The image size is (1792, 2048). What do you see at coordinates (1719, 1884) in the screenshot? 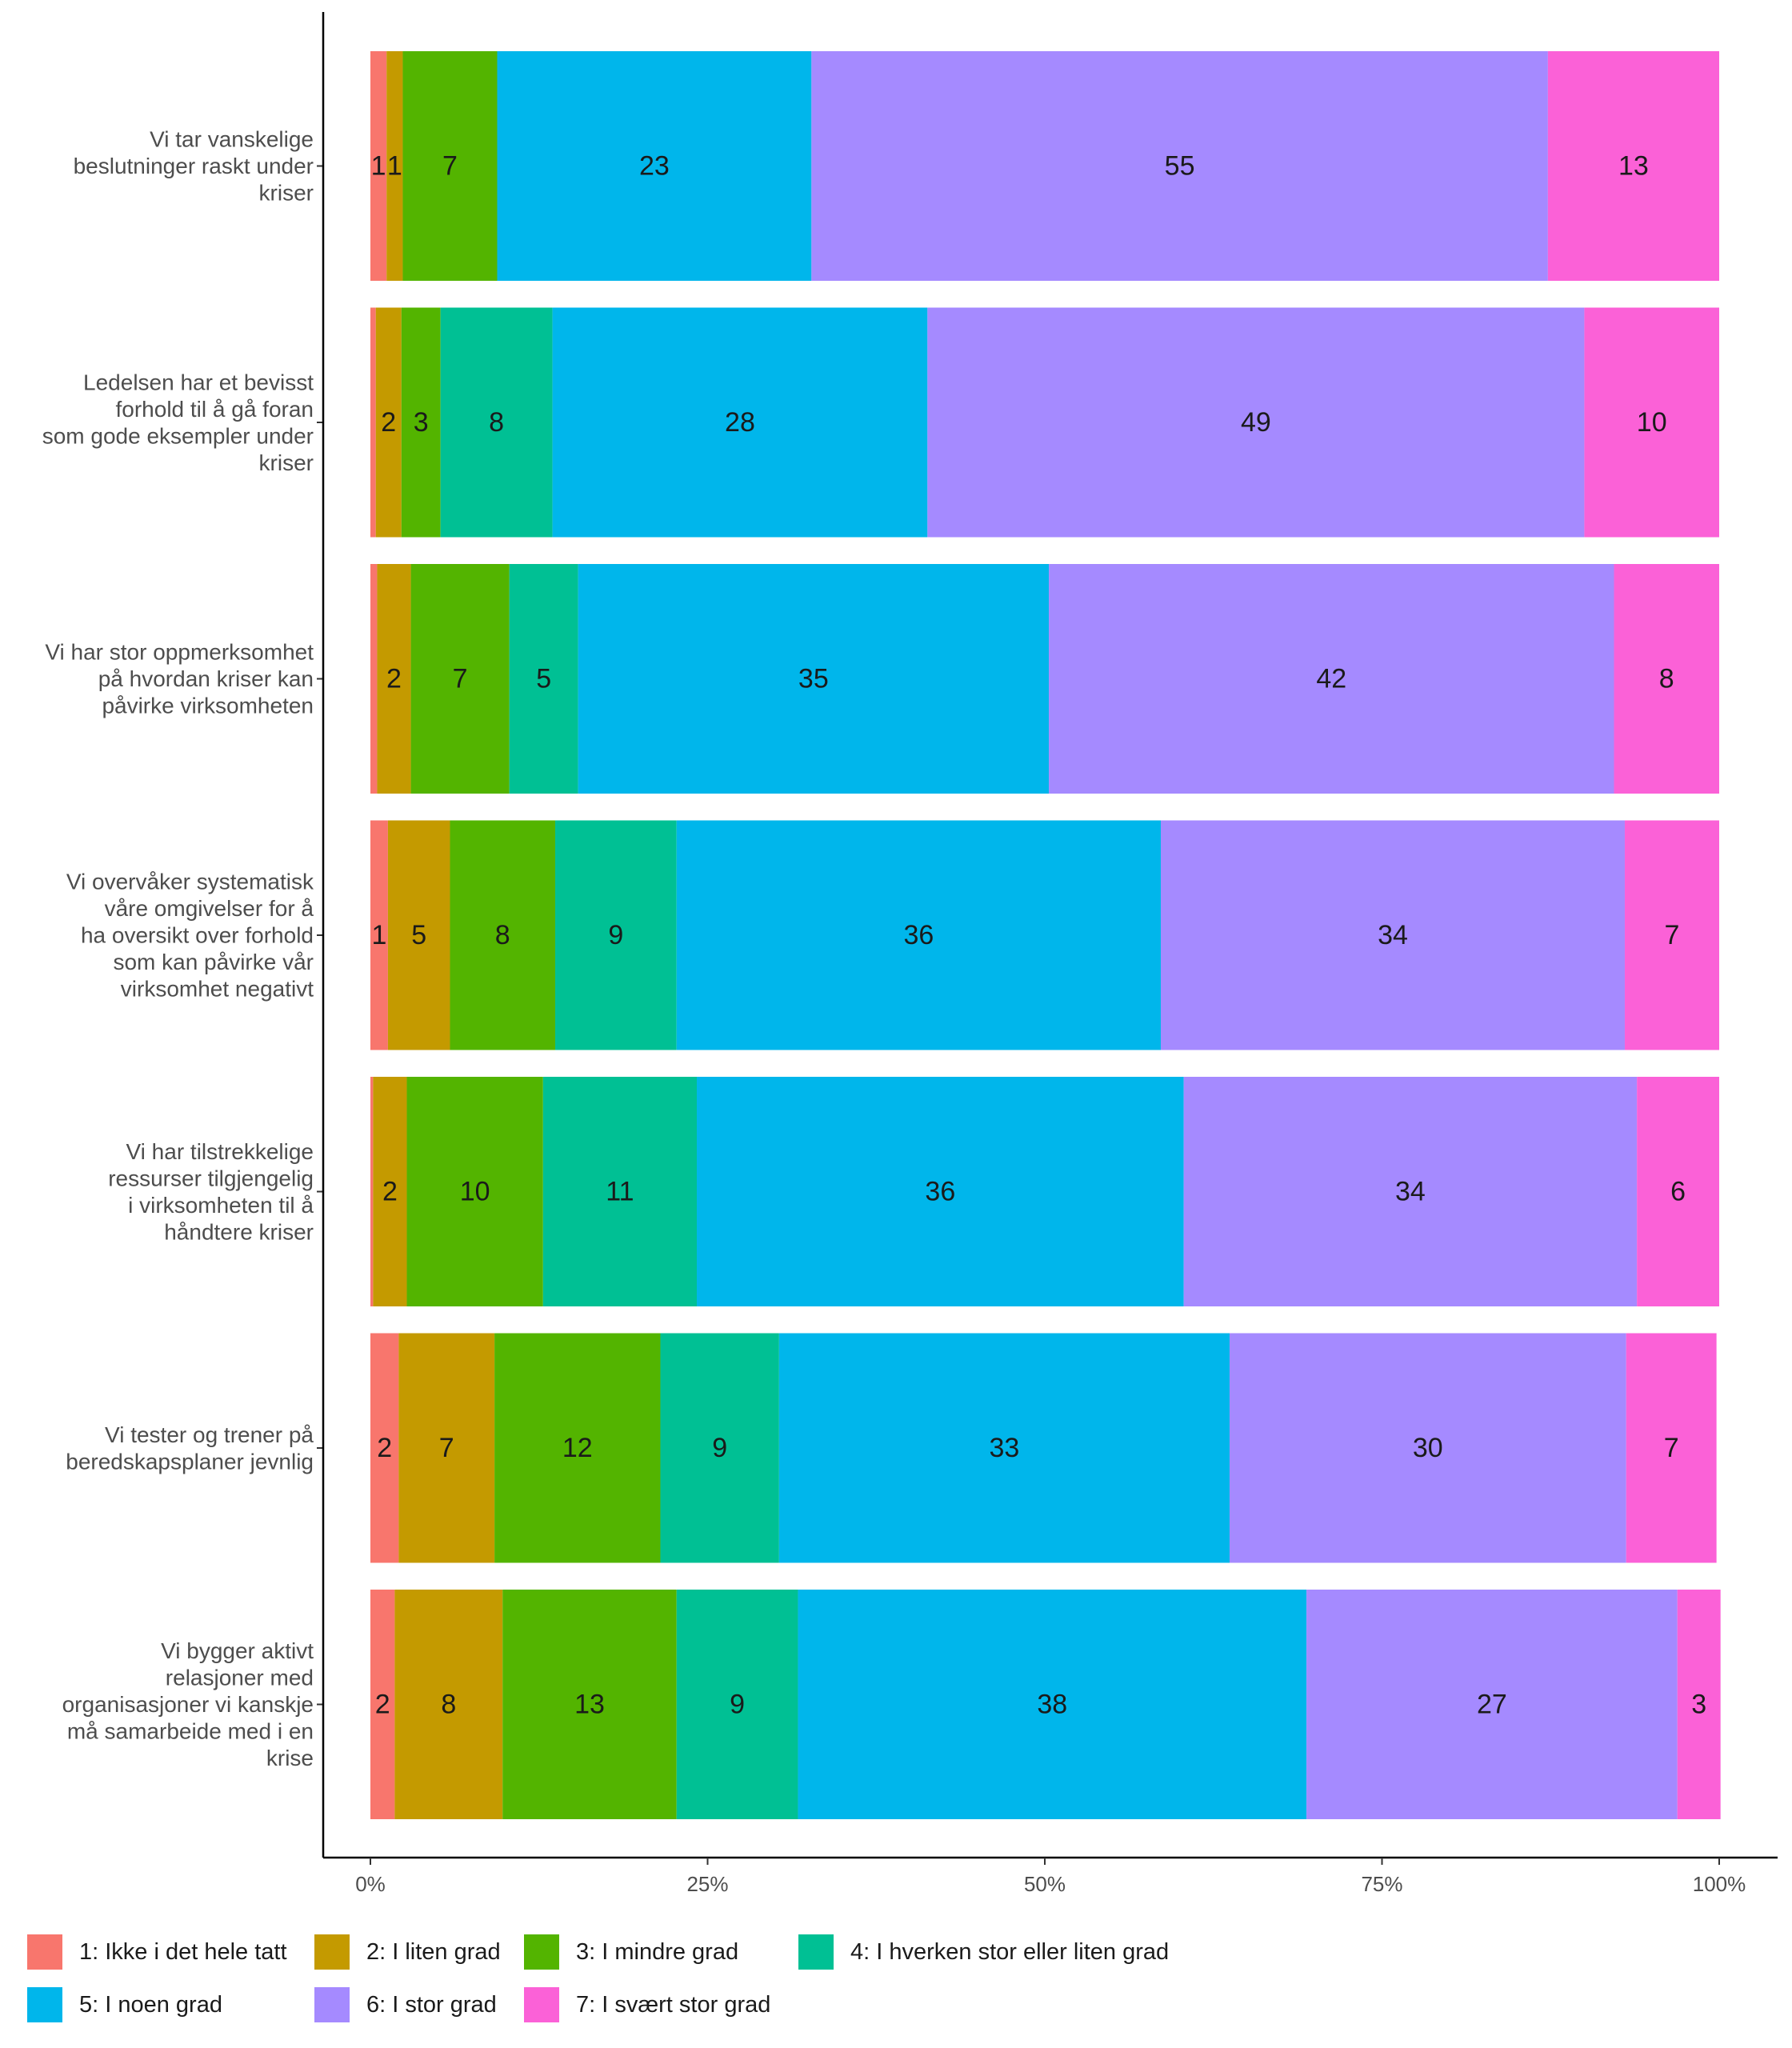
I see `x-tick-label: 100%` at bounding box center [1719, 1884].